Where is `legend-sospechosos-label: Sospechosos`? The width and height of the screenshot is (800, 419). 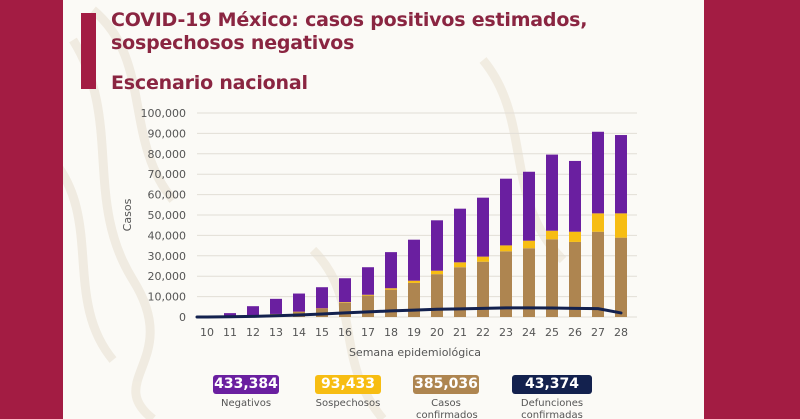 legend-sospechosos-label: Sospechosos is located at coordinates (348, 403).